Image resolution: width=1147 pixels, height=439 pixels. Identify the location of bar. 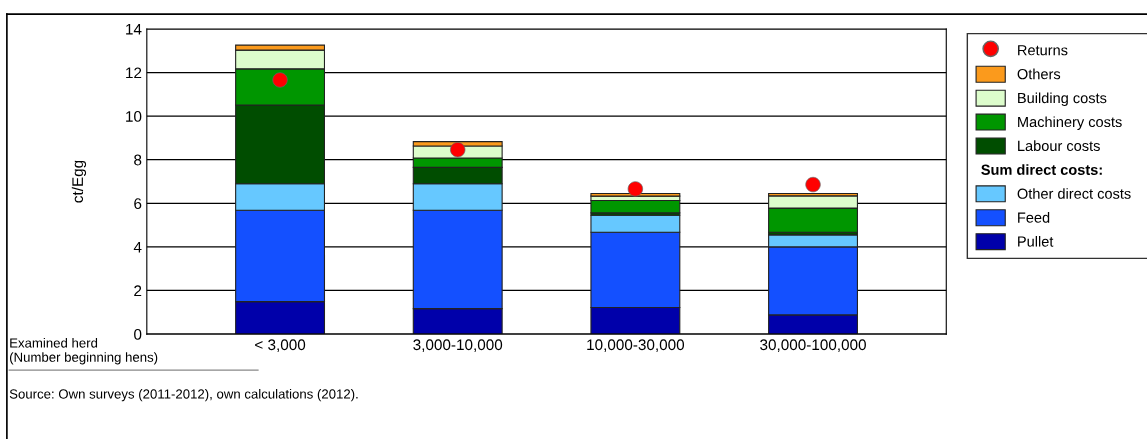
(635, 206).